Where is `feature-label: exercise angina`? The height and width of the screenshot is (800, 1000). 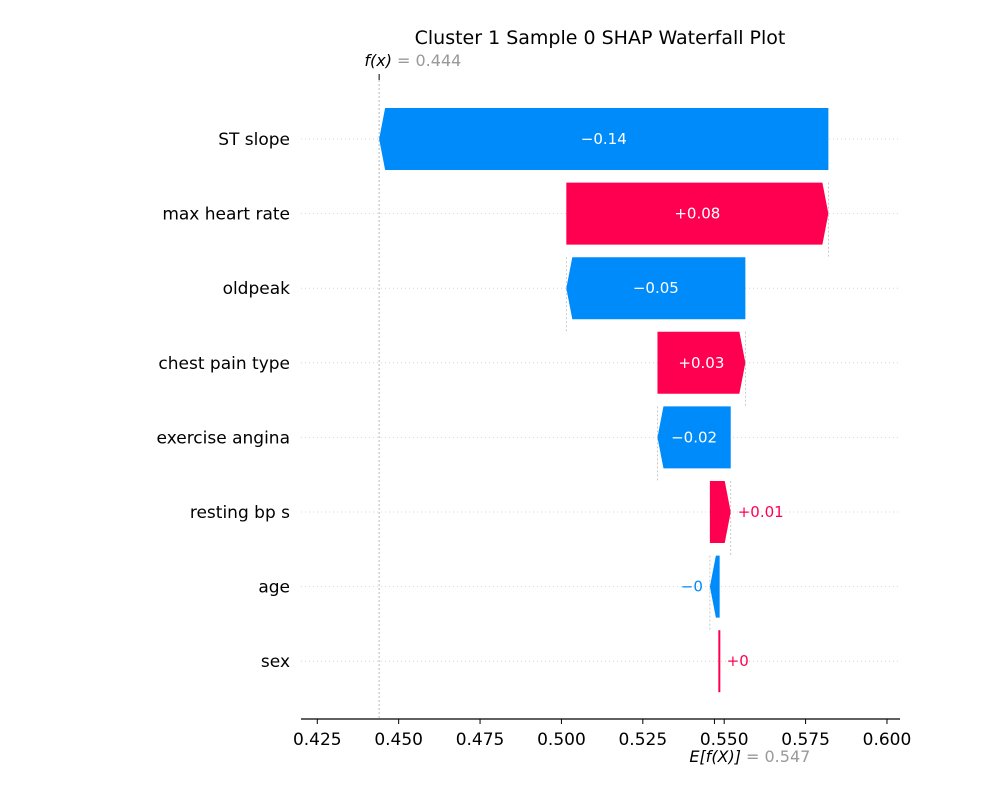 feature-label: exercise angina is located at coordinates (223, 438).